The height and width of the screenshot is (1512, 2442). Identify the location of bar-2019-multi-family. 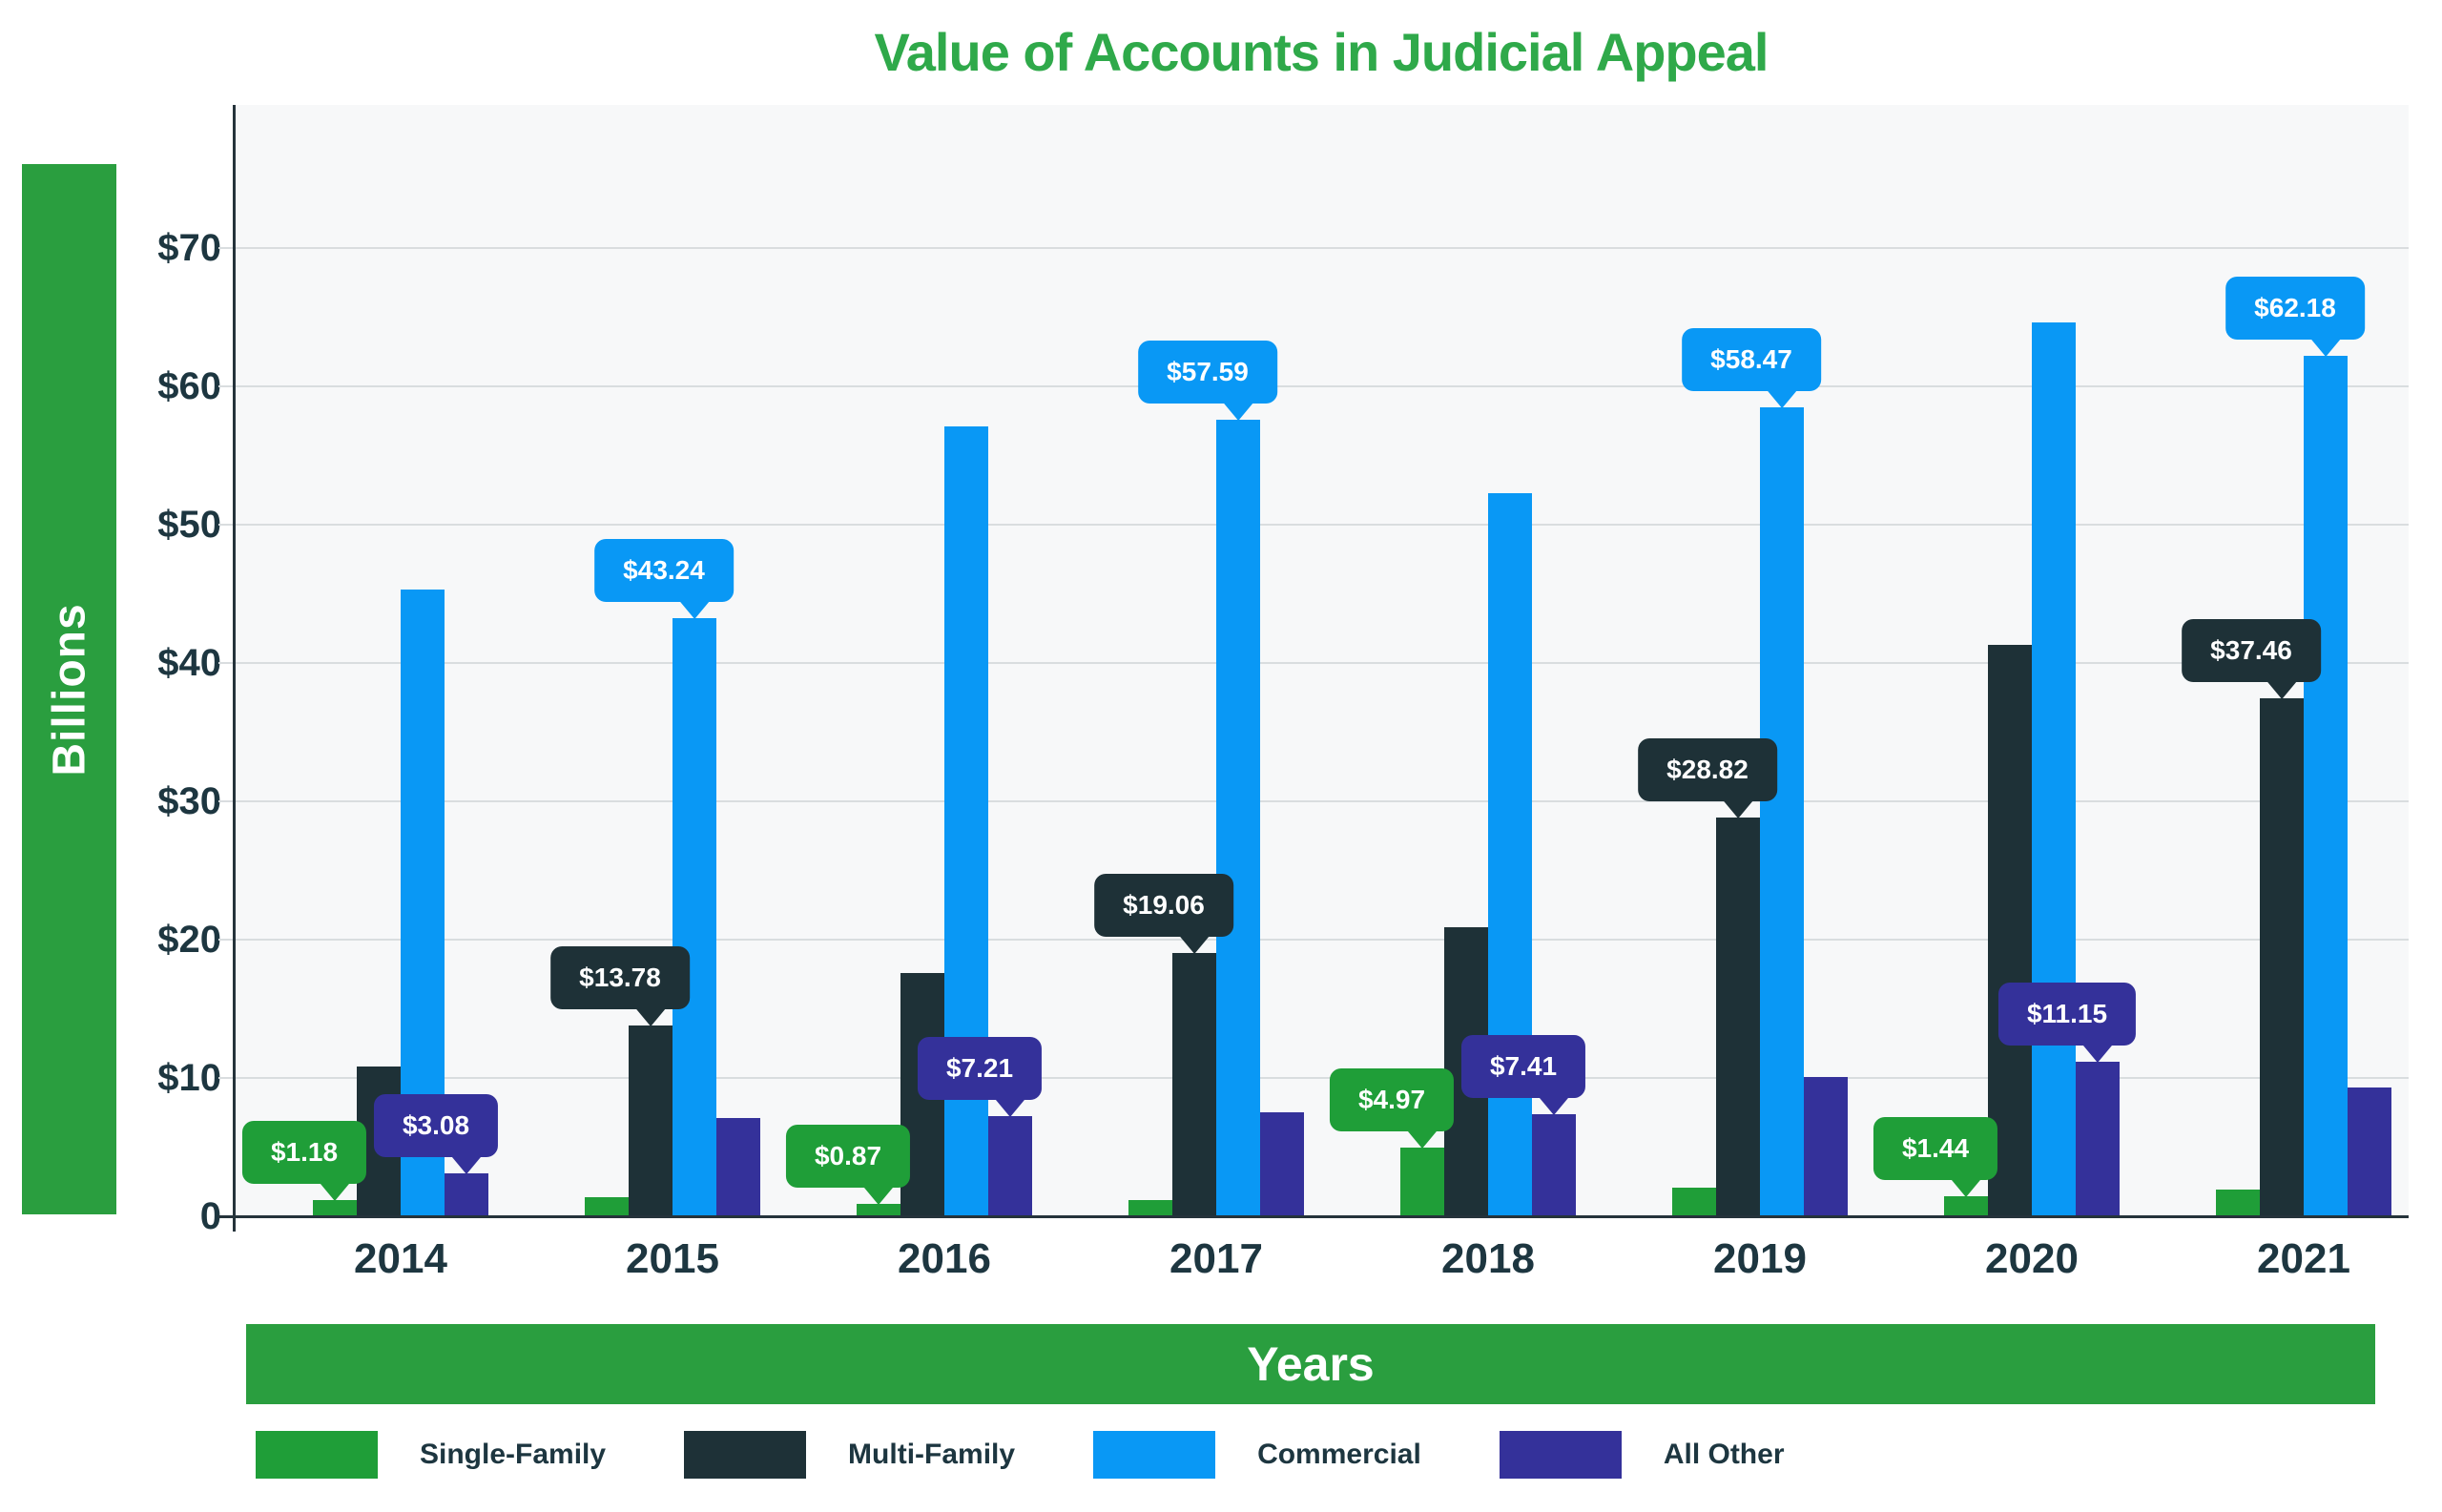
(1738, 1017).